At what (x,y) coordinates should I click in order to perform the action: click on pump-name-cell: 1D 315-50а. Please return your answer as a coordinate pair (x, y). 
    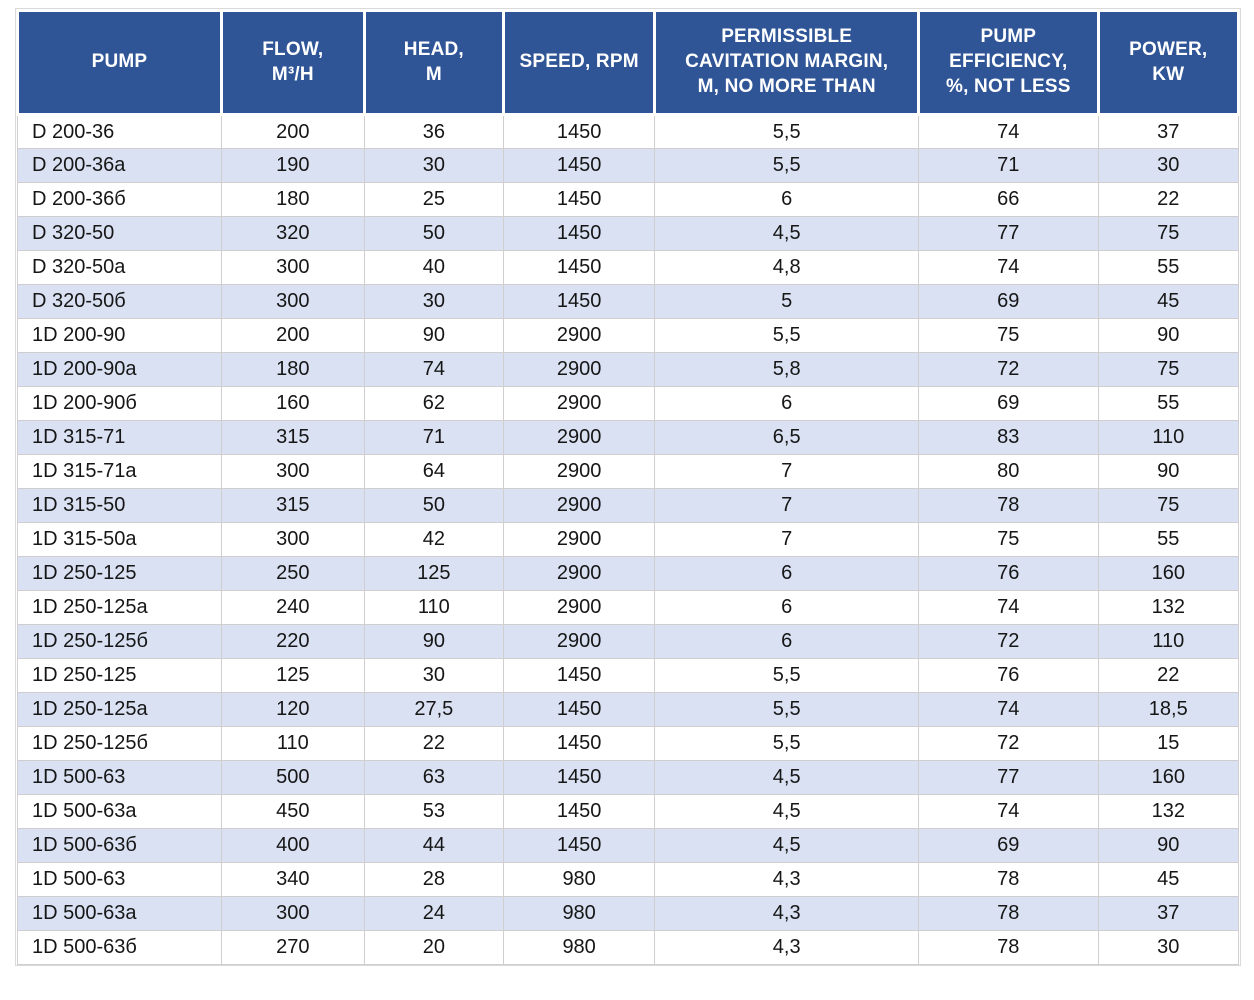
    Looking at the image, I should click on (119, 539).